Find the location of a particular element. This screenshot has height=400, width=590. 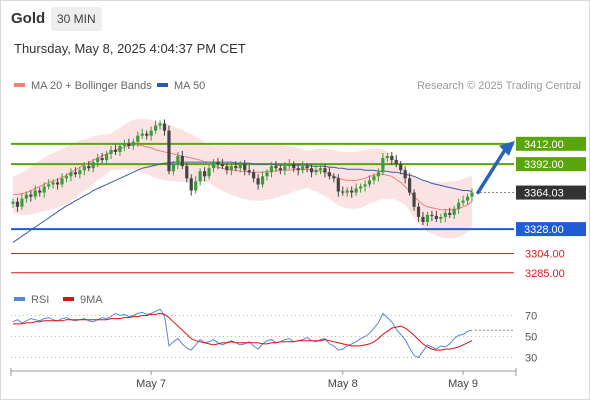

legend-9ma: 9MA is located at coordinates (83, 300).